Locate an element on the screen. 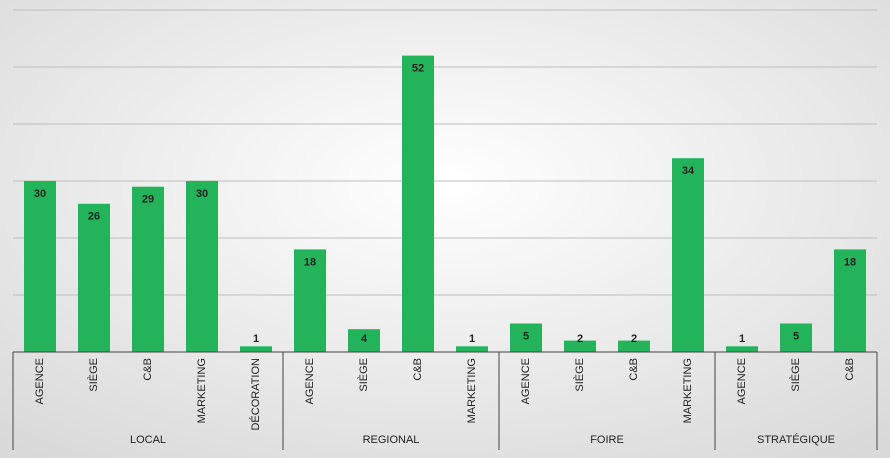  data-label: 4 is located at coordinates (364, 339).